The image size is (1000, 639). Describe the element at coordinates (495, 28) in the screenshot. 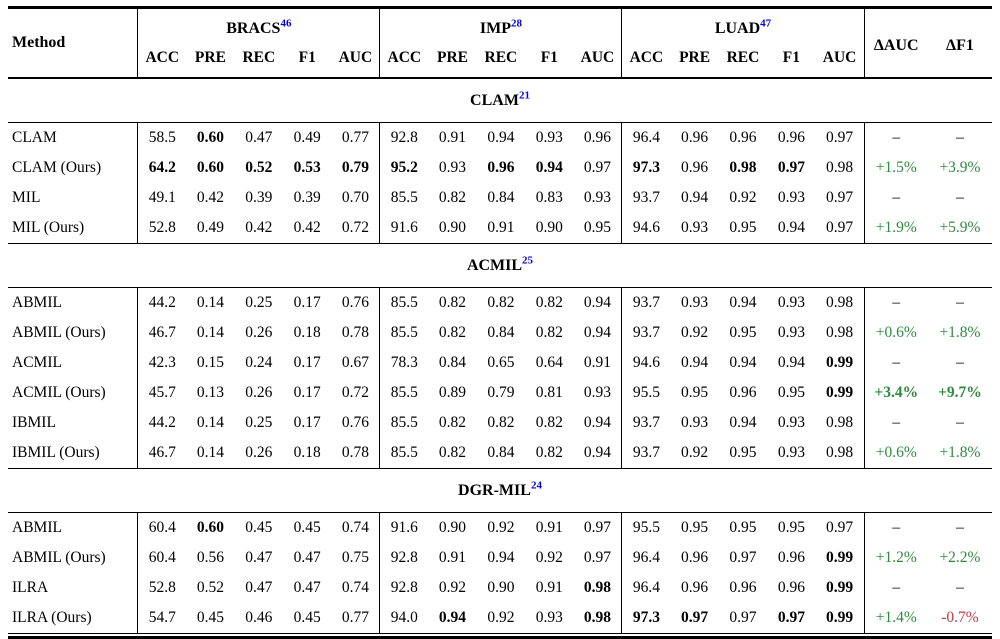

I see `dataset-name: IMP` at that location.